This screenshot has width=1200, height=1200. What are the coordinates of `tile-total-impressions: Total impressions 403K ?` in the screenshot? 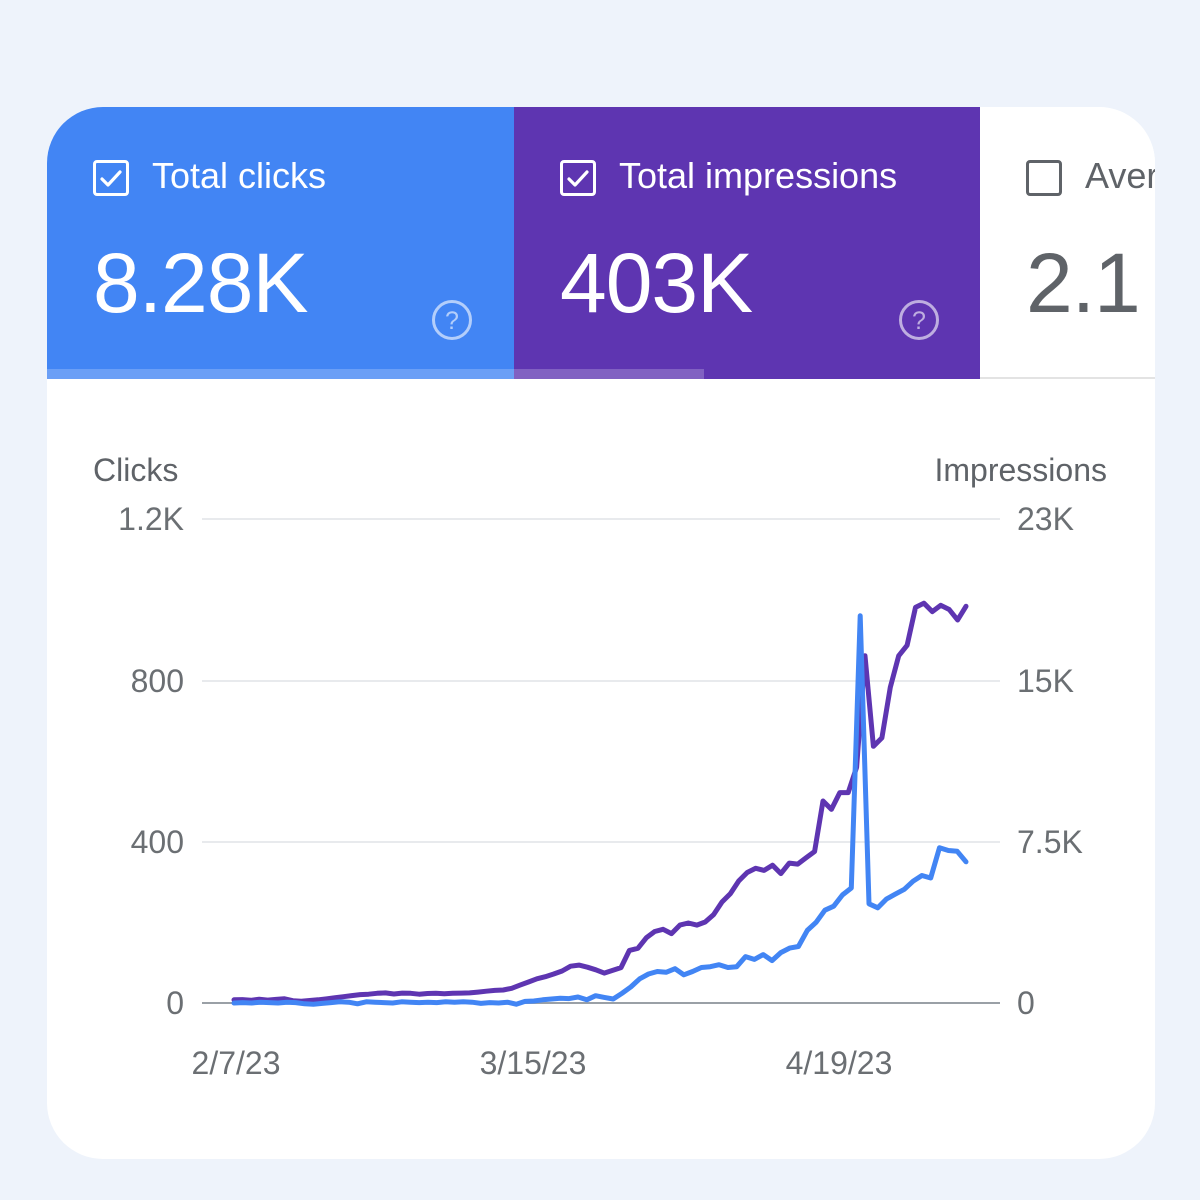 It's located at (747, 243).